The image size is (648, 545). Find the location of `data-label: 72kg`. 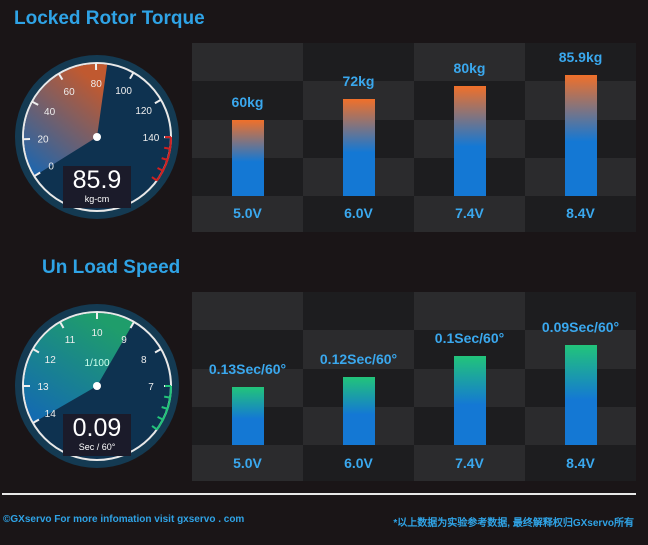

data-label: 72kg is located at coordinates (358, 81).